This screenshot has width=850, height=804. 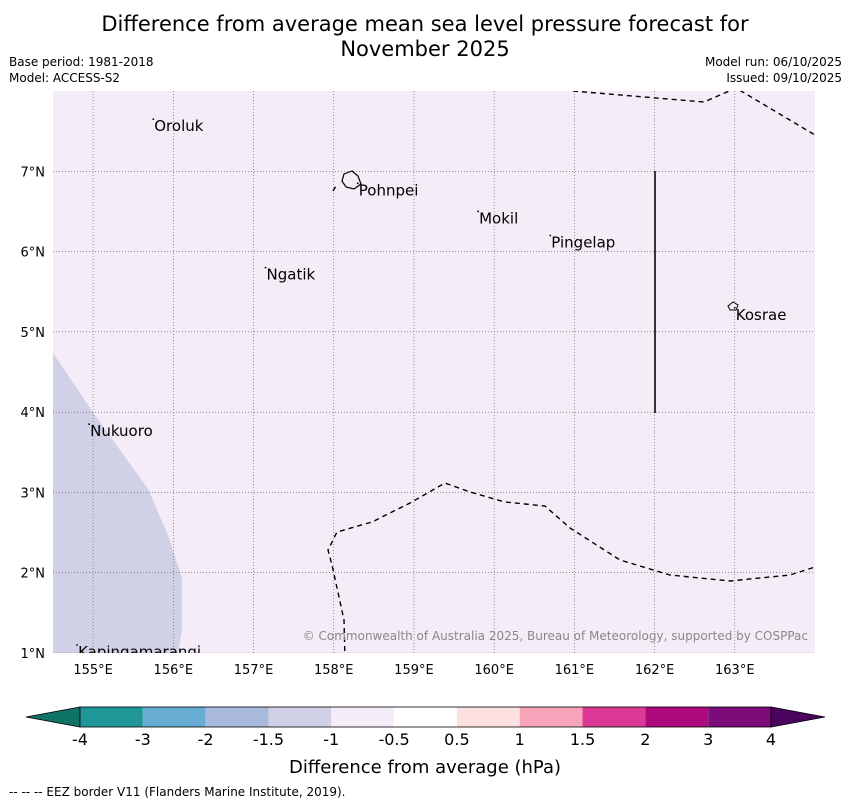 What do you see at coordinates (798, 717) in the screenshot?
I see `colorbar-extend-high` at bounding box center [798, 717].